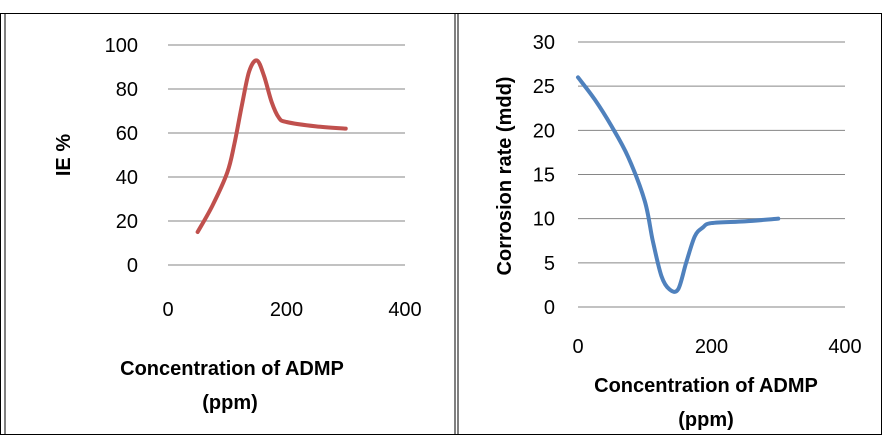 The height and width of the screenshot is (435, 882). What do you see at coordinates (232, 369) in the screenshot?
I see `ie-chart-x-axis-title-line1: Concentration of ADMP` at bounding box center [232, 369].